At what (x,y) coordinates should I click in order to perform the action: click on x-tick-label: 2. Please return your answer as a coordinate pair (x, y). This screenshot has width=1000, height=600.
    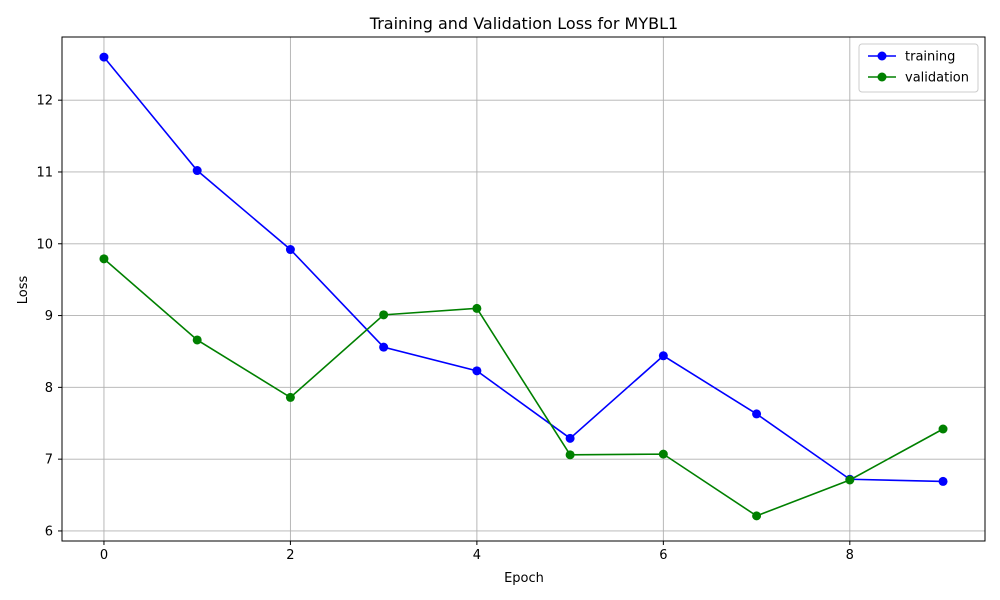
    Looking at the image, I should click on (290, 555).